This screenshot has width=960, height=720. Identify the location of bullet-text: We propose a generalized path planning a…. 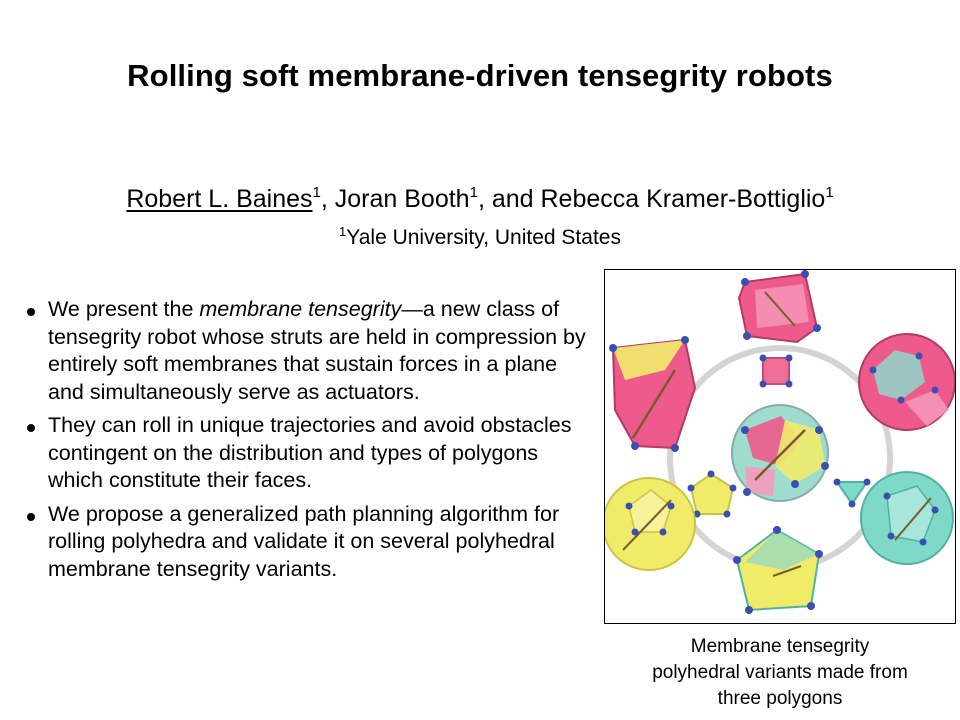
(304, 541).